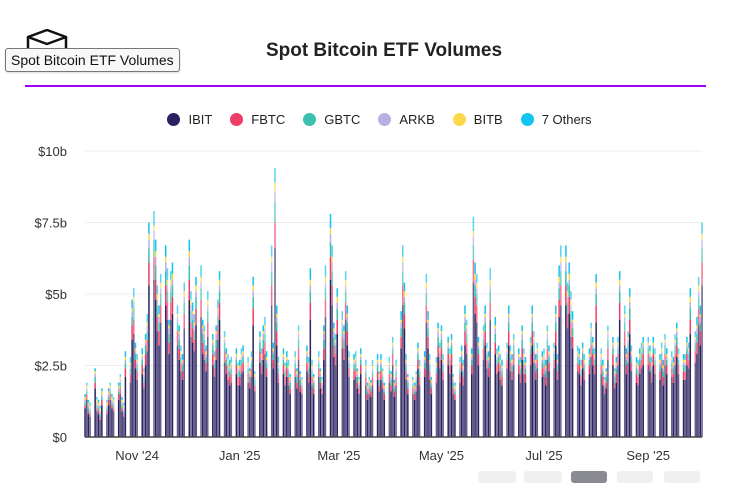 This screenshot has height=483, width=739. Describe the element at coordinates (417, 119) in the screenshot. I see `legend-label: ARKB` at that location.